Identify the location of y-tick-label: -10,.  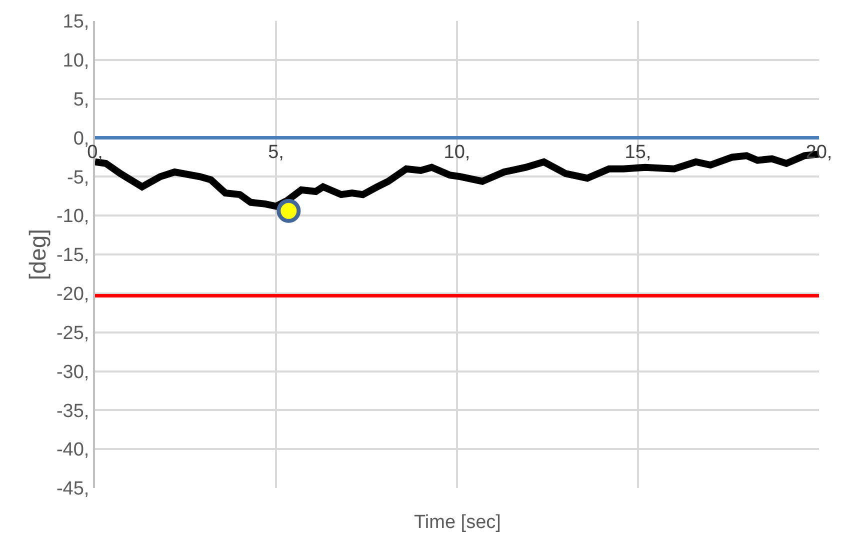
(73, 217).